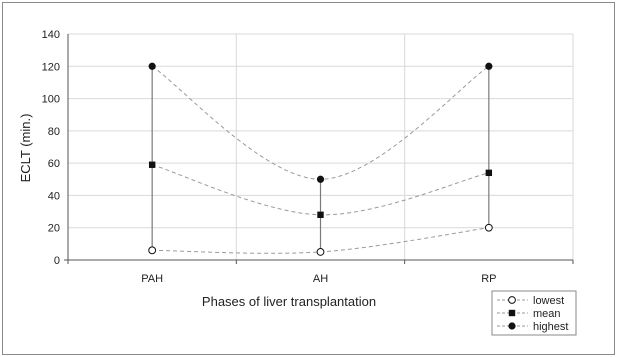 Image resolution: width=617 pixels, height=357 pixels. Describe the element at coordinates (51, 35) in the screenshot. I see `y-tick-label-140: 140` at that location.